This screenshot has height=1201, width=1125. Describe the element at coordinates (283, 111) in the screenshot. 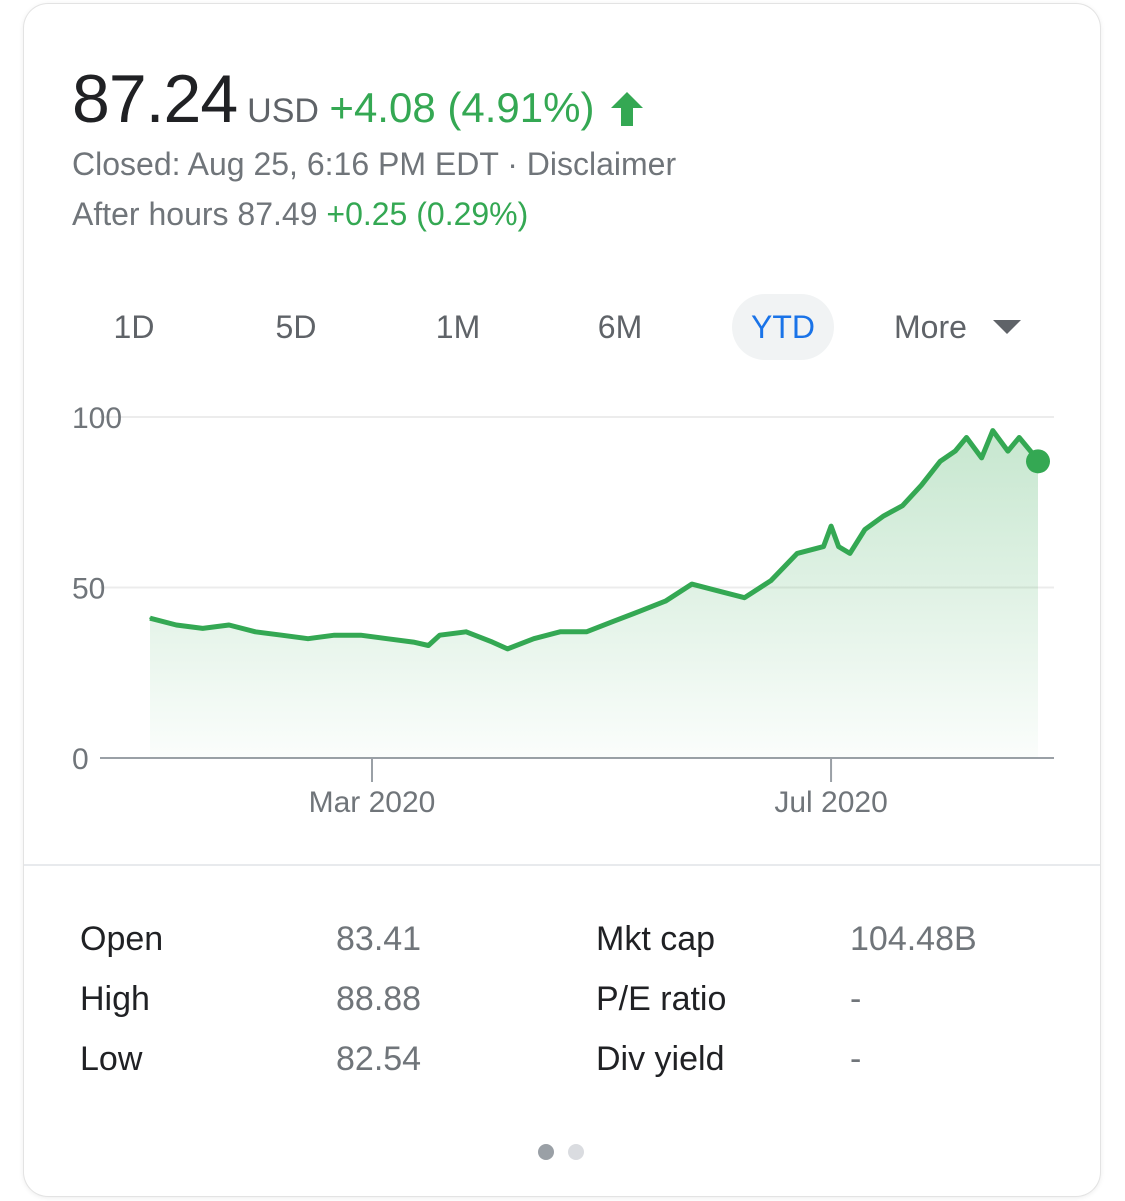

I see `currency-label: USD` at that location.